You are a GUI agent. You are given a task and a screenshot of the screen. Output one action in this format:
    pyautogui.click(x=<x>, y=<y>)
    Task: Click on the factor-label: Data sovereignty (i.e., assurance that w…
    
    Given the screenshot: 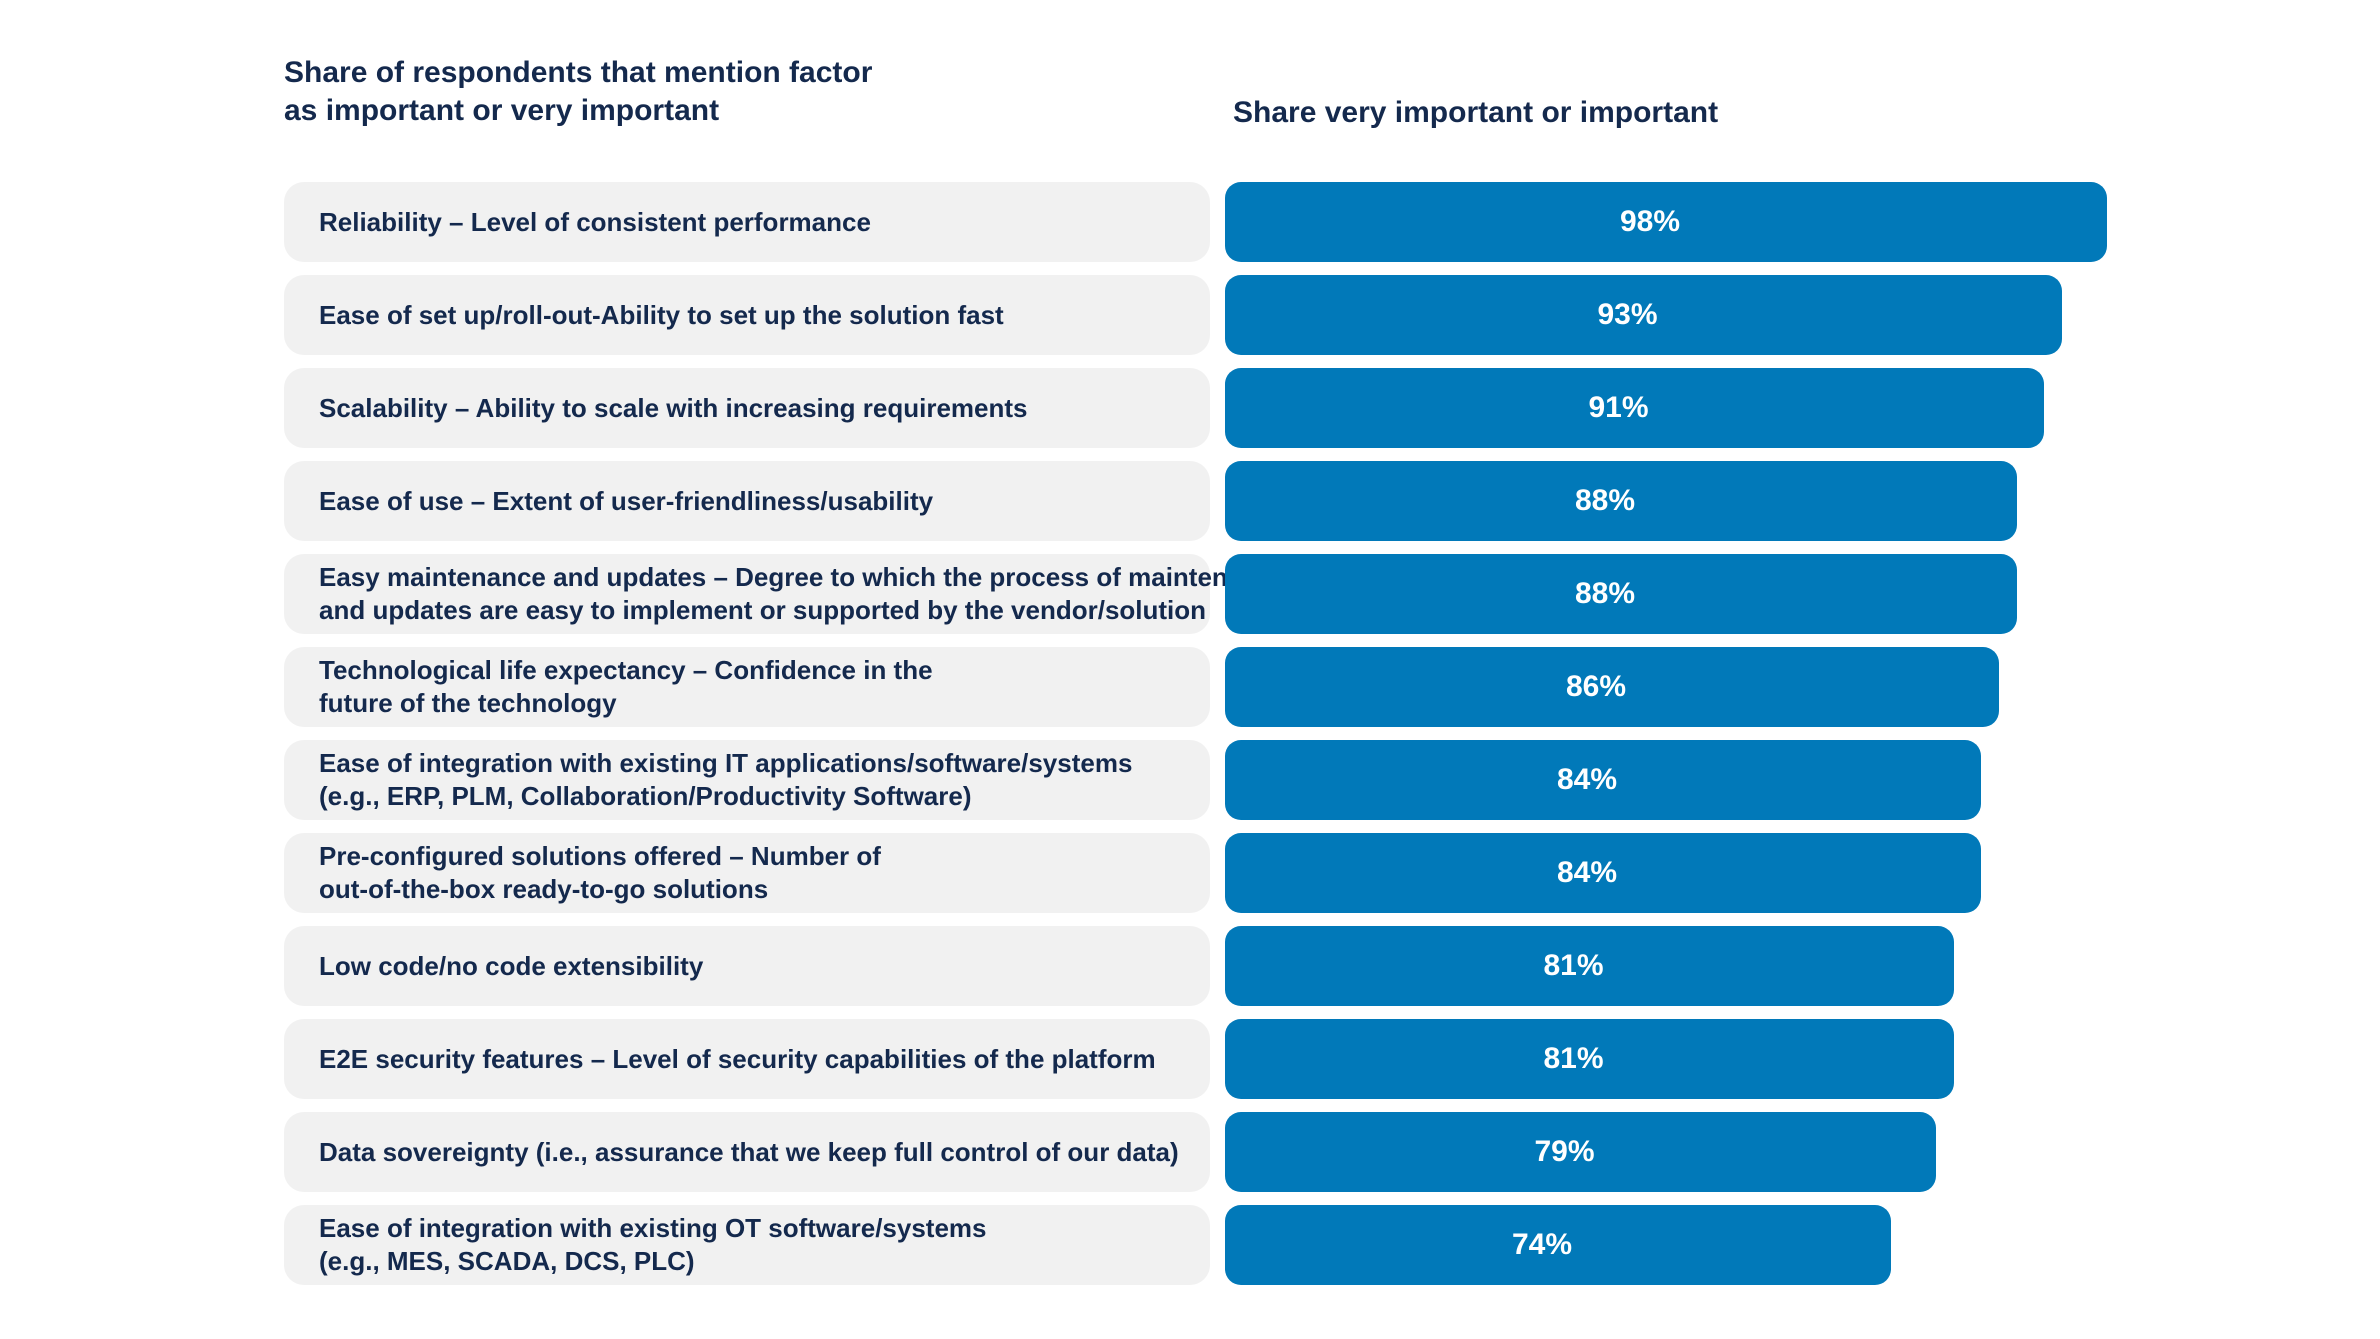 What is the action you would take?
    pyautogui.click(x=749, y=1152)
    